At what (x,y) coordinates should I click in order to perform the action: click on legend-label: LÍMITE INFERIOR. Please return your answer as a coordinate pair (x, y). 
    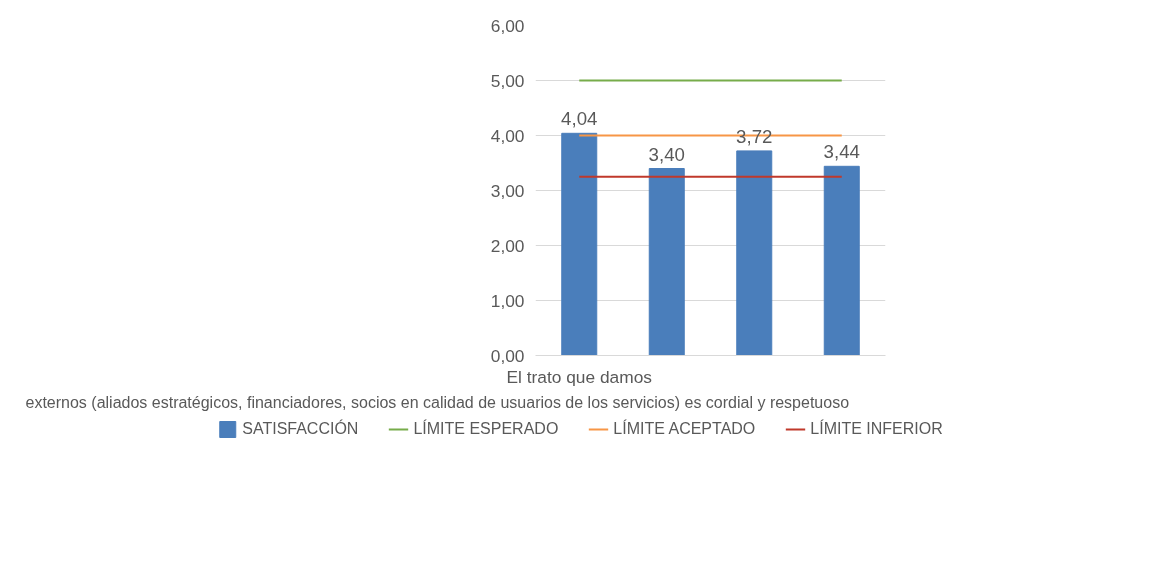
    Looking at the image, I should click on (876, 429).